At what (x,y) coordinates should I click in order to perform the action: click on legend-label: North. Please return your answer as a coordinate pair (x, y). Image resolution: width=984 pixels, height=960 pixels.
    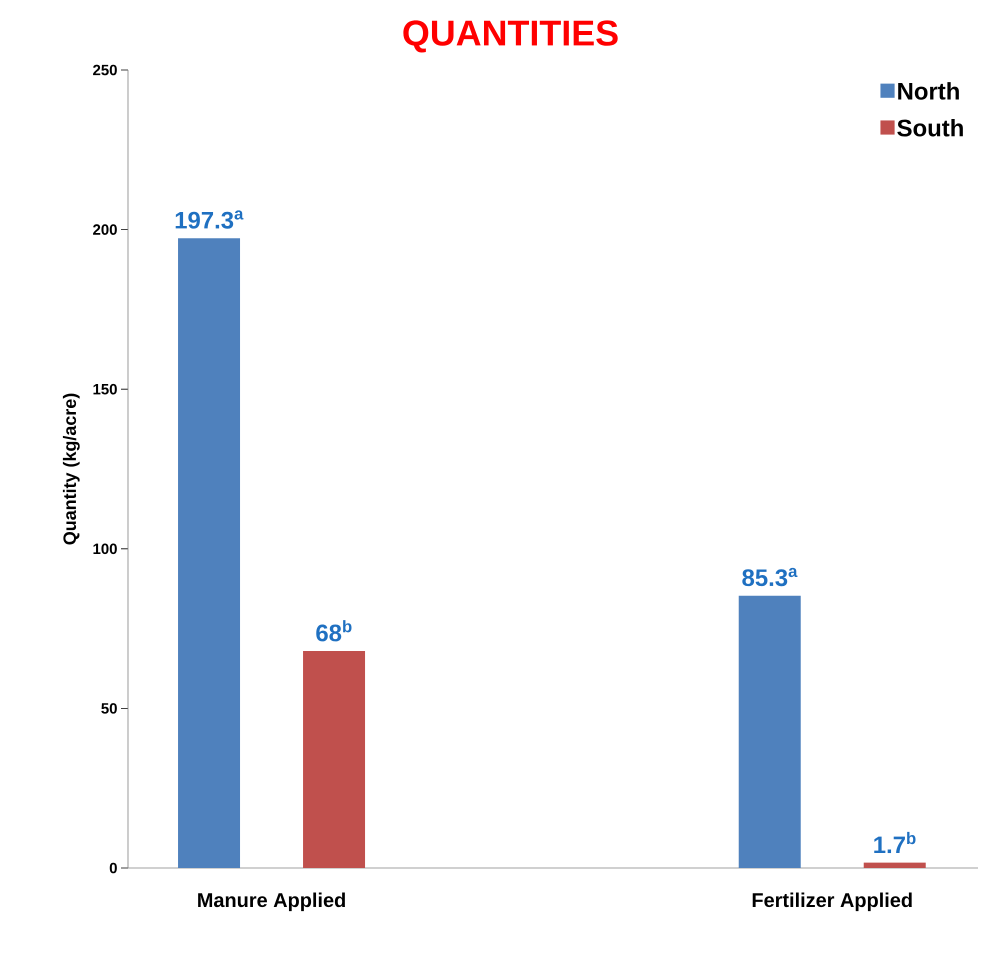
    Looking at the image, I should click on (928, 91).